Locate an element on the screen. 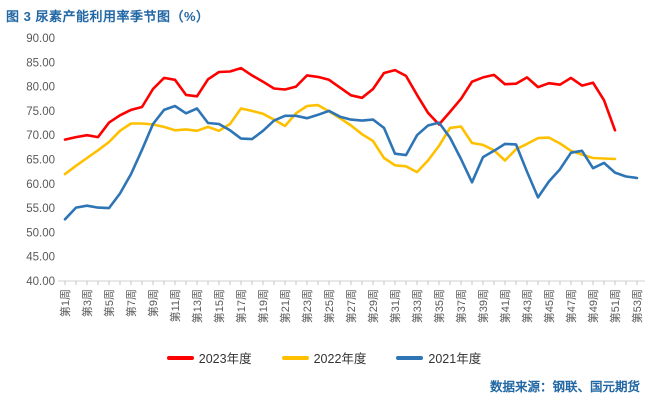  legend-label-2021: 2021年度 is located at coordinates (455, 359).